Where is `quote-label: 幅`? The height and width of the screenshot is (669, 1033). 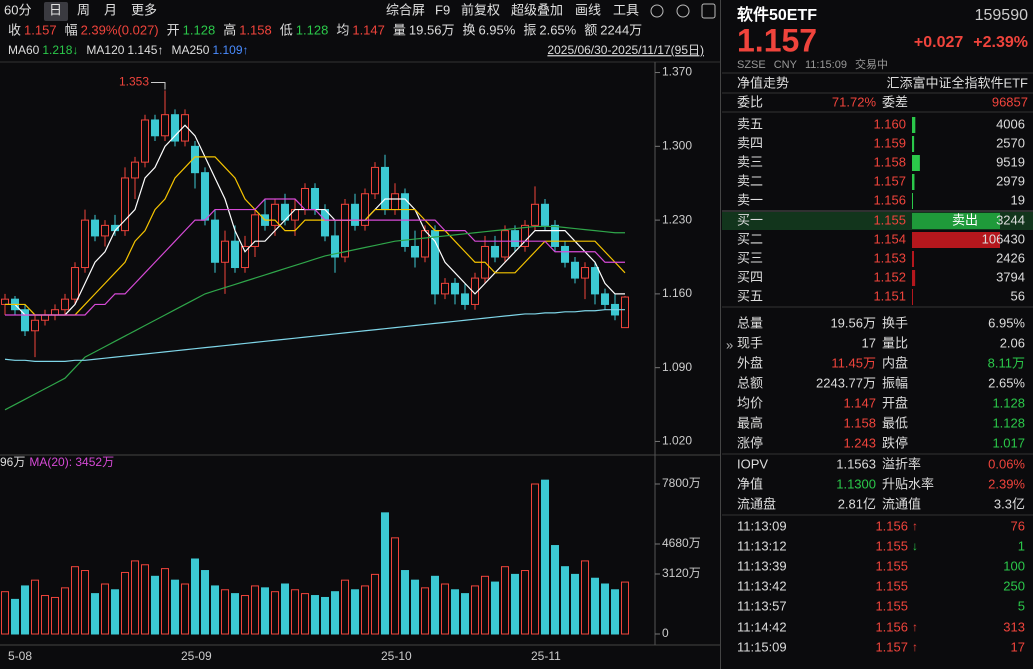
quote-label: 幅 is located at coordinates (71, 29).